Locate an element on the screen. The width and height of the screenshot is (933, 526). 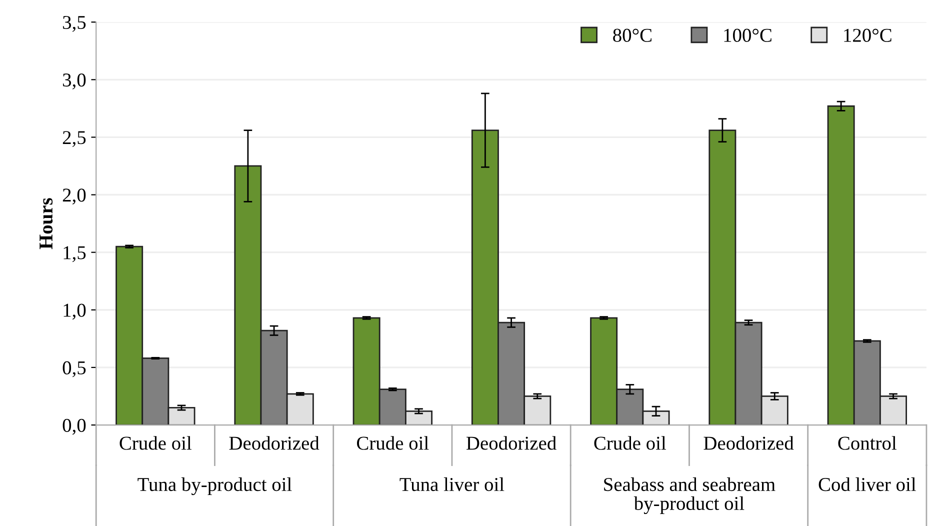
text: Cod liver oil is located at coordinates (867, 484).